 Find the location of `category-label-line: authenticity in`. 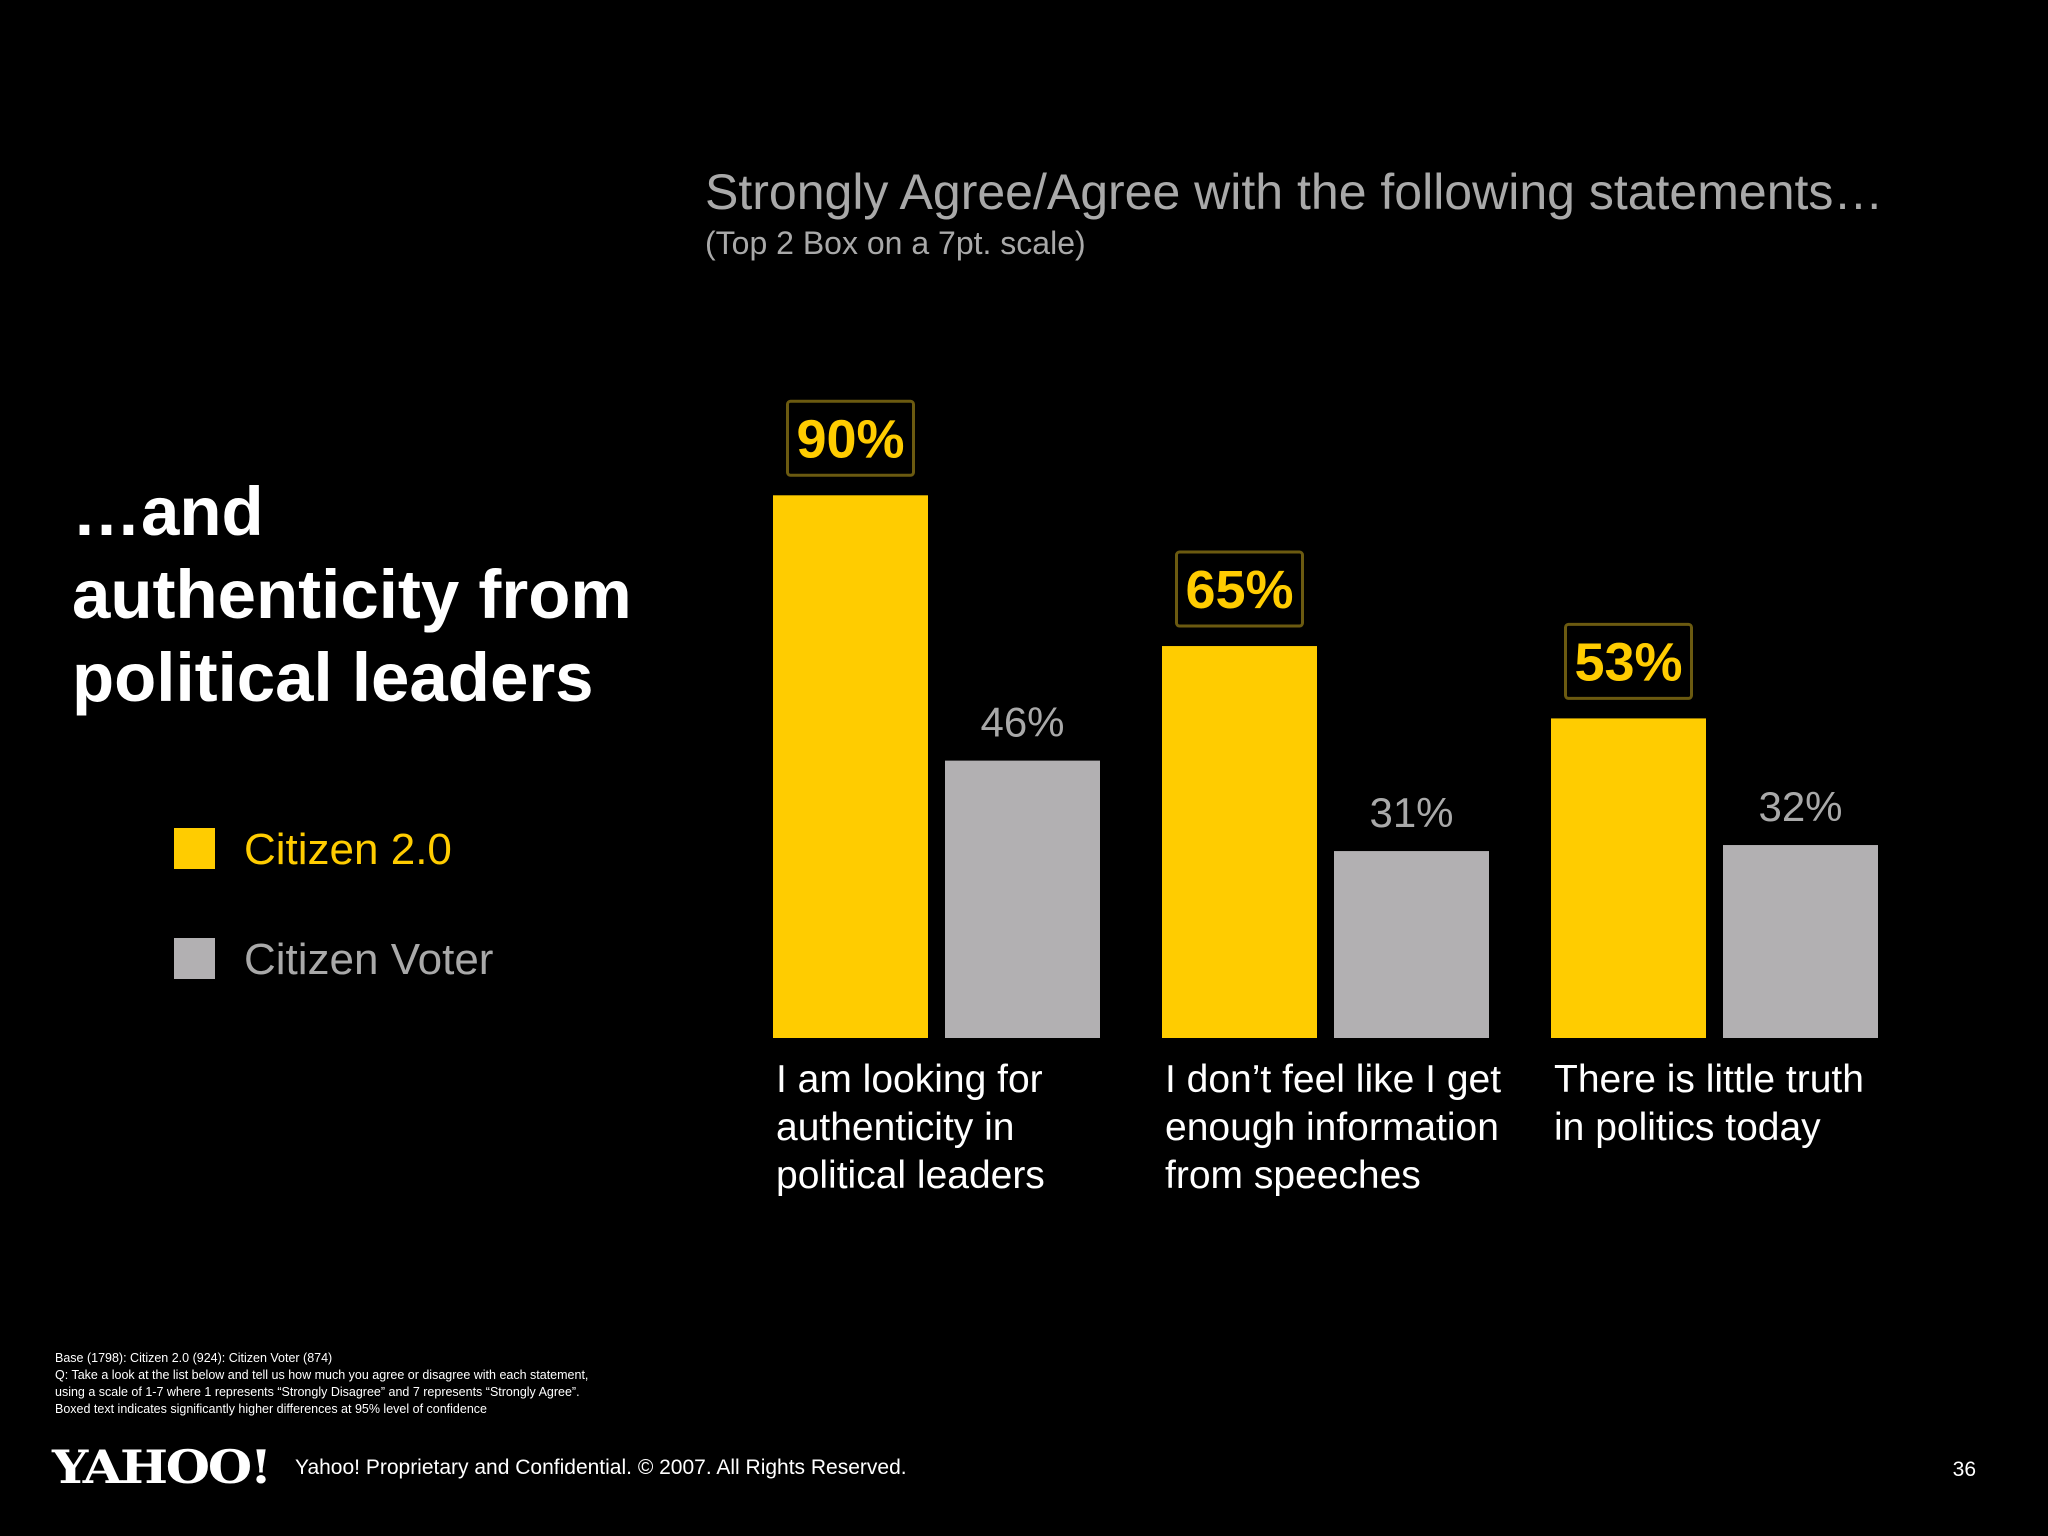

category-label-line: authenticity in is located at coordinates (895, 1127).